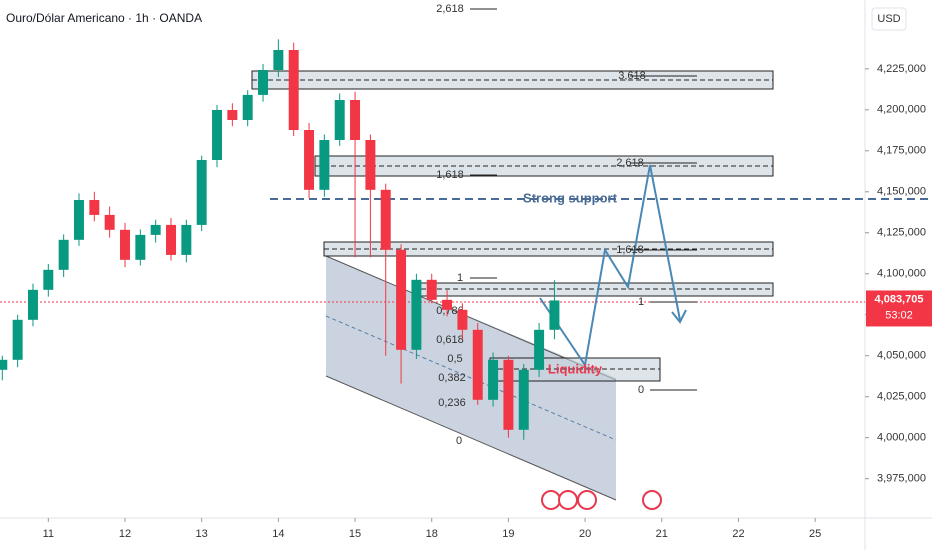 This screenshot has width=932, height=550. What do you see at coordinates (471, 438) in the screenshot?
I see `channel-line` at bounding box center [471, 438].